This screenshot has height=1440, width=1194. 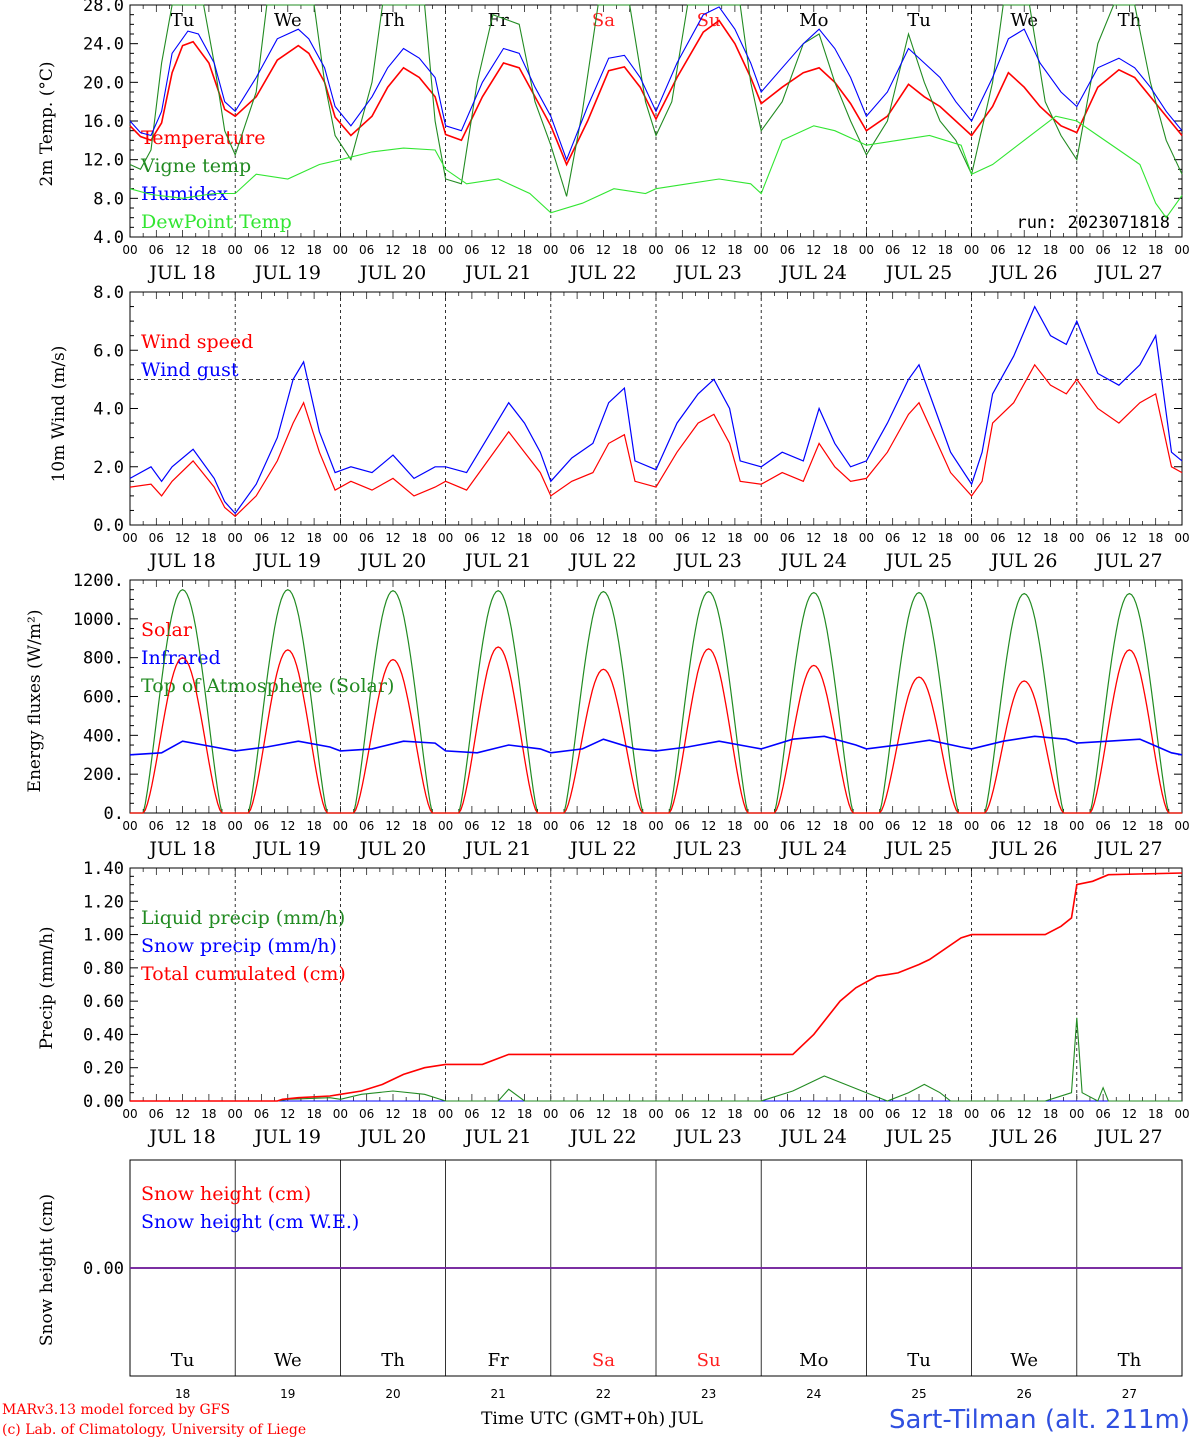 What do you see at coordinates (919, 1360) in the screenshot?
I see `weekday-label: Tu` at bounding box center [919, 1360].